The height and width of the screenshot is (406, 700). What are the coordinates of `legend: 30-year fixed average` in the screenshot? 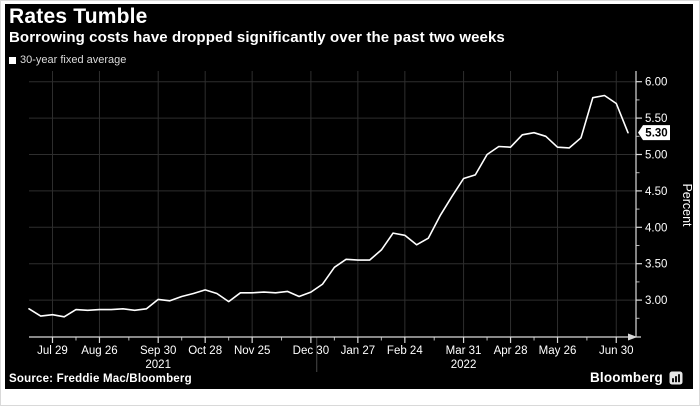 It's located at (67, 60).